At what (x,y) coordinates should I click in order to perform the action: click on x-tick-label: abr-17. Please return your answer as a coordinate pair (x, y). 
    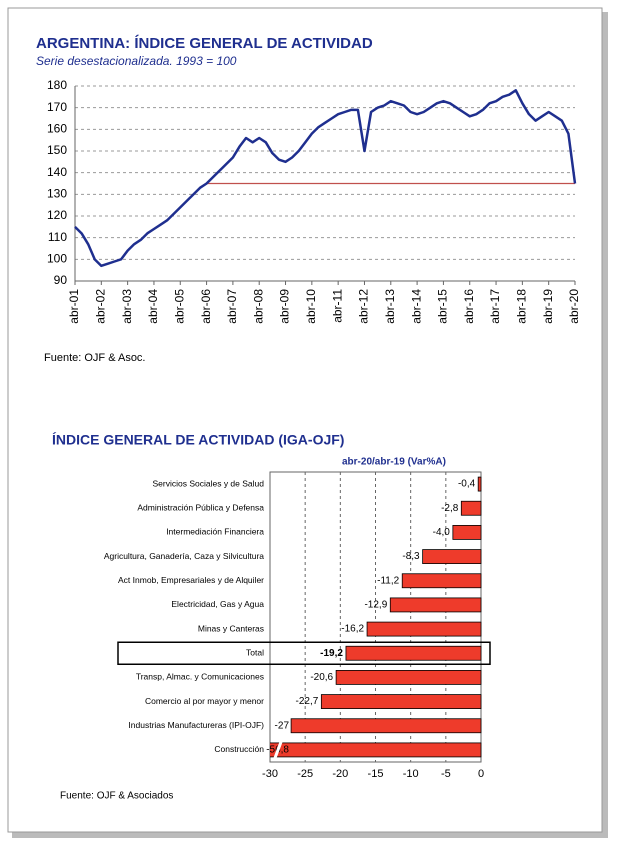
    Looking at the image, I should click on (495, 306).